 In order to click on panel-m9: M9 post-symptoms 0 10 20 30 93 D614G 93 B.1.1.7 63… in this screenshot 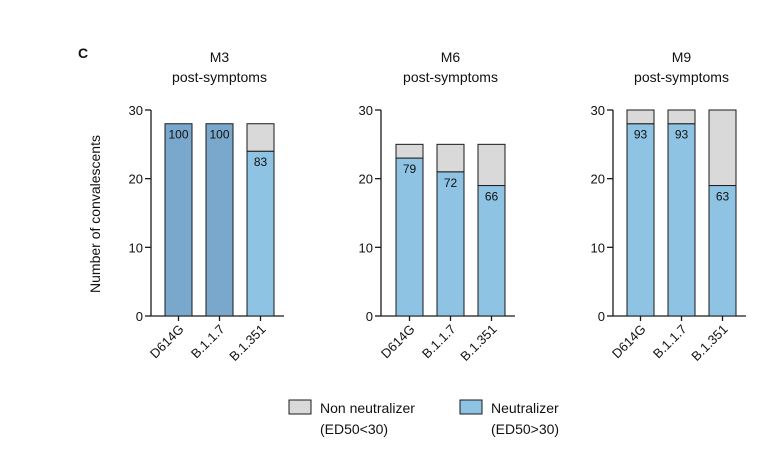, I will do `click(668, 206)`.